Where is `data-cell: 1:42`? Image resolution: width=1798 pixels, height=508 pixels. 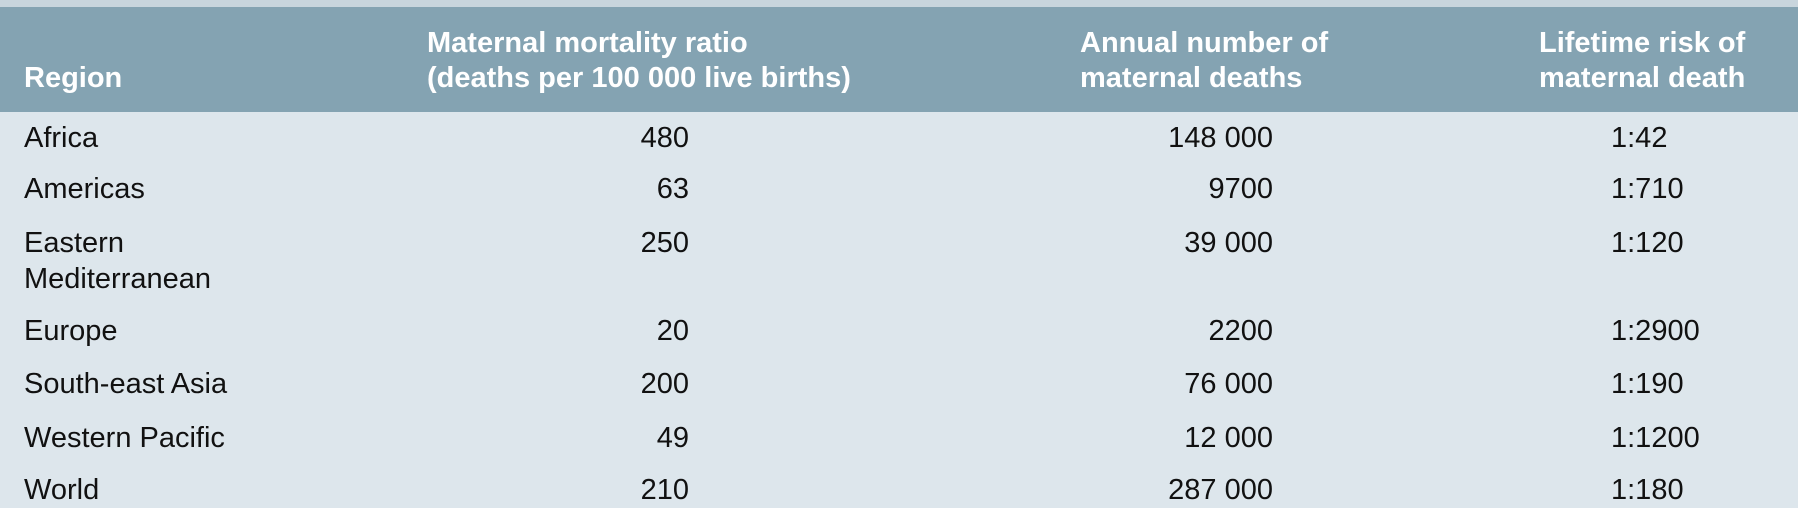
data-cell: 1:42 is located at coordinates (1639, 138).